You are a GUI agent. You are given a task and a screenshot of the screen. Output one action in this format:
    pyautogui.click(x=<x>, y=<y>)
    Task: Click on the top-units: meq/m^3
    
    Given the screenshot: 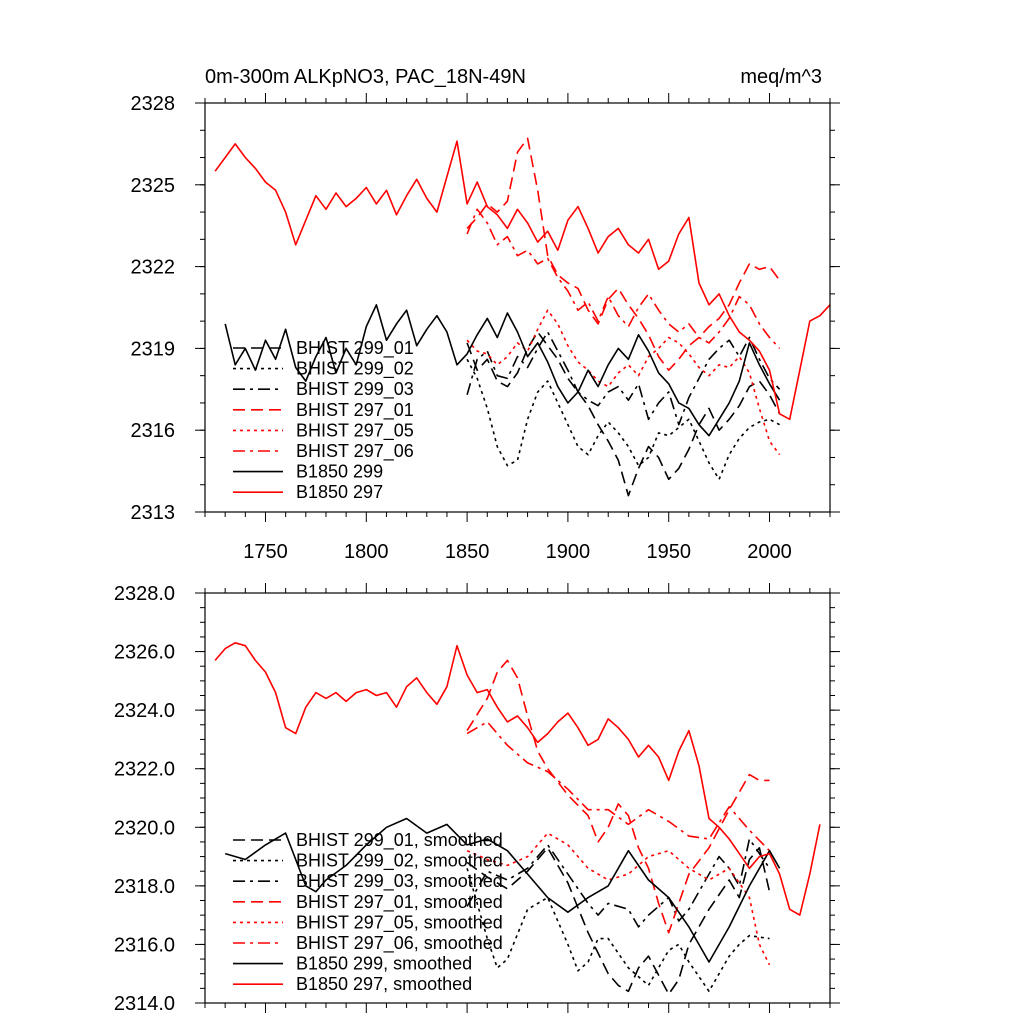 What is the action you would take?
    pyautogui.click(x=781, y=77)
    